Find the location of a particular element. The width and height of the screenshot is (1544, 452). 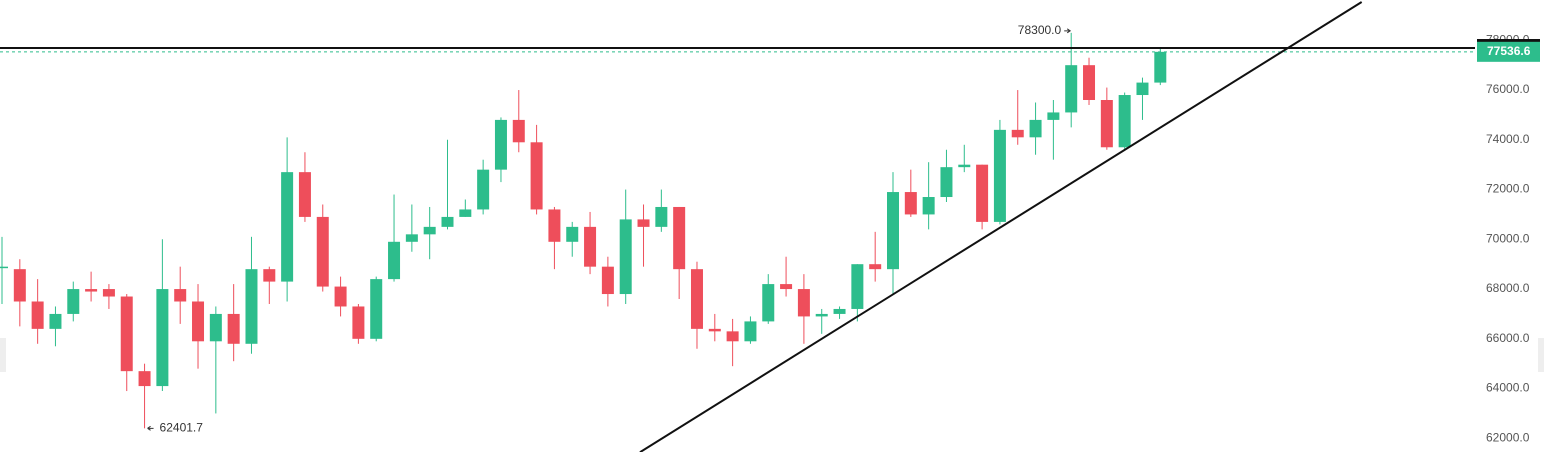

y-tick-label: 62000.0 is located at coordinates (1508, 437).